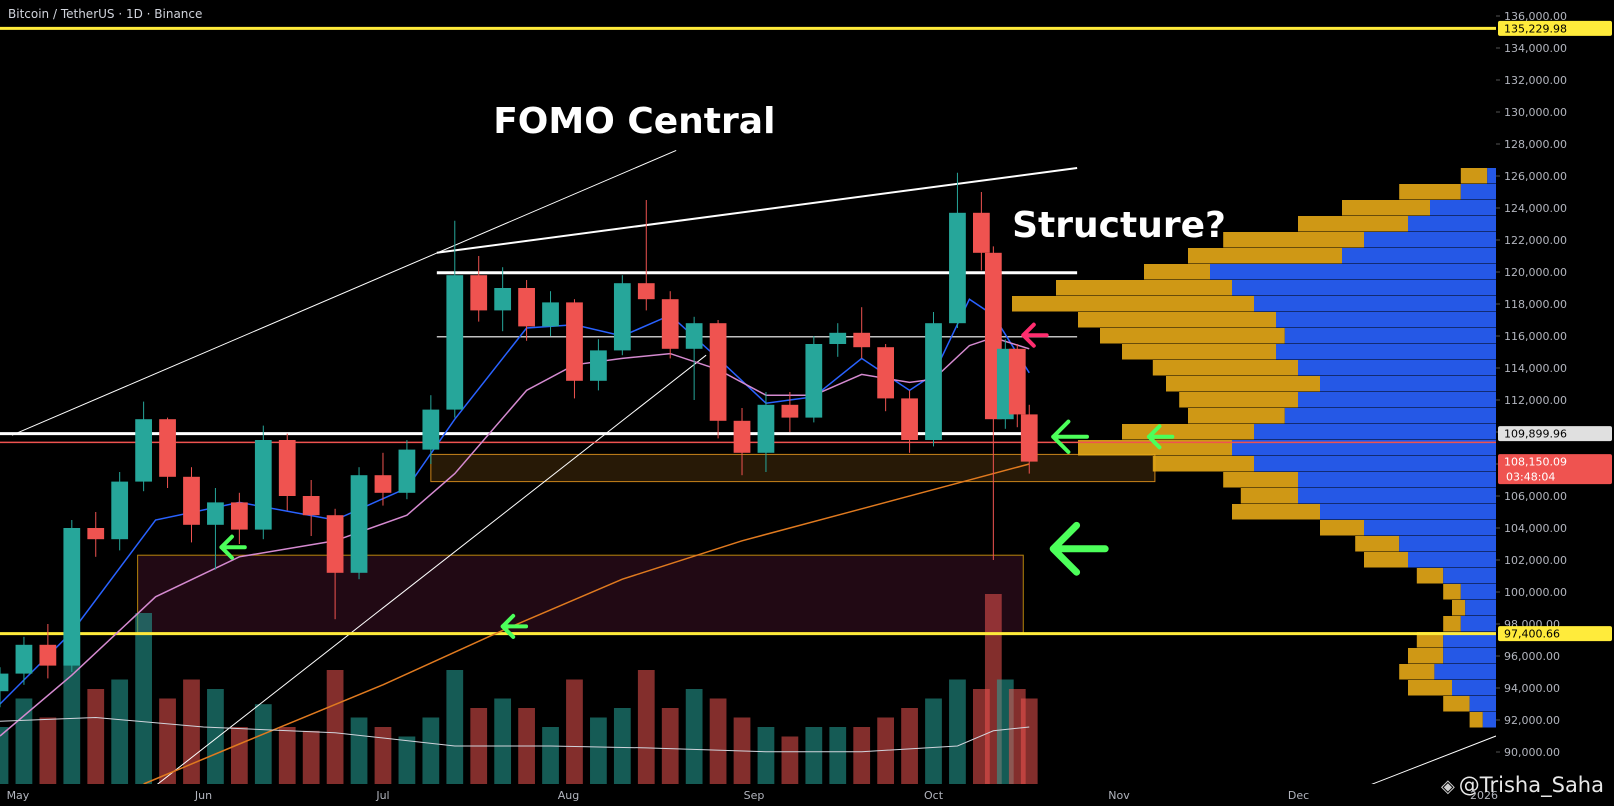  Describe the element at coordinates (568, 795) in the screenshot. I see `time-axis-label: Aug` at that location.